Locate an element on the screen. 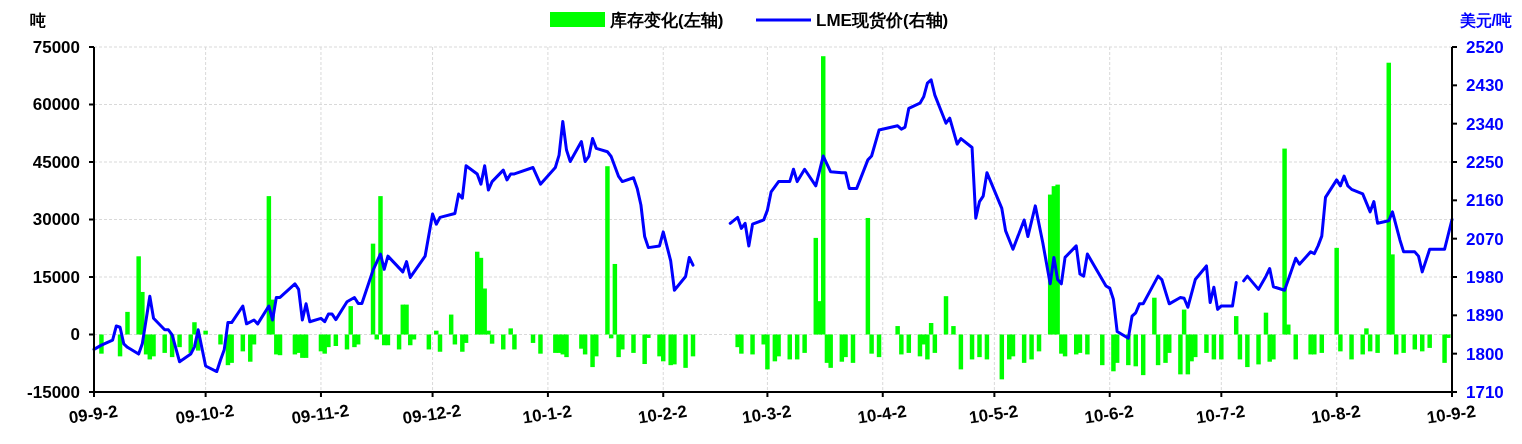  y2-tick-label: 1980 is located at coordinates (1485, 277).